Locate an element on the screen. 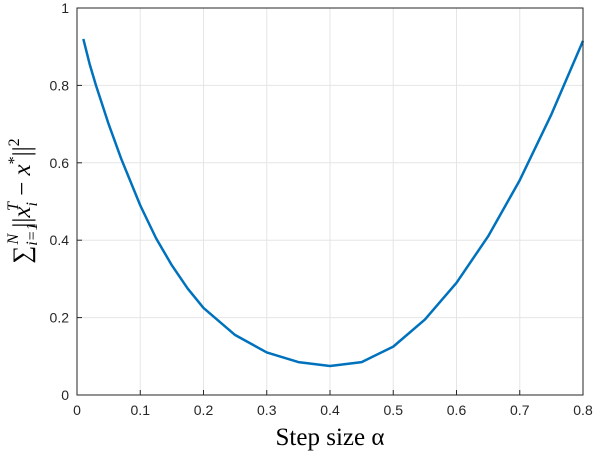 This screenshot has width=598, height=457. x-tick-label: 0.6 is located at coordinates (457, 410).